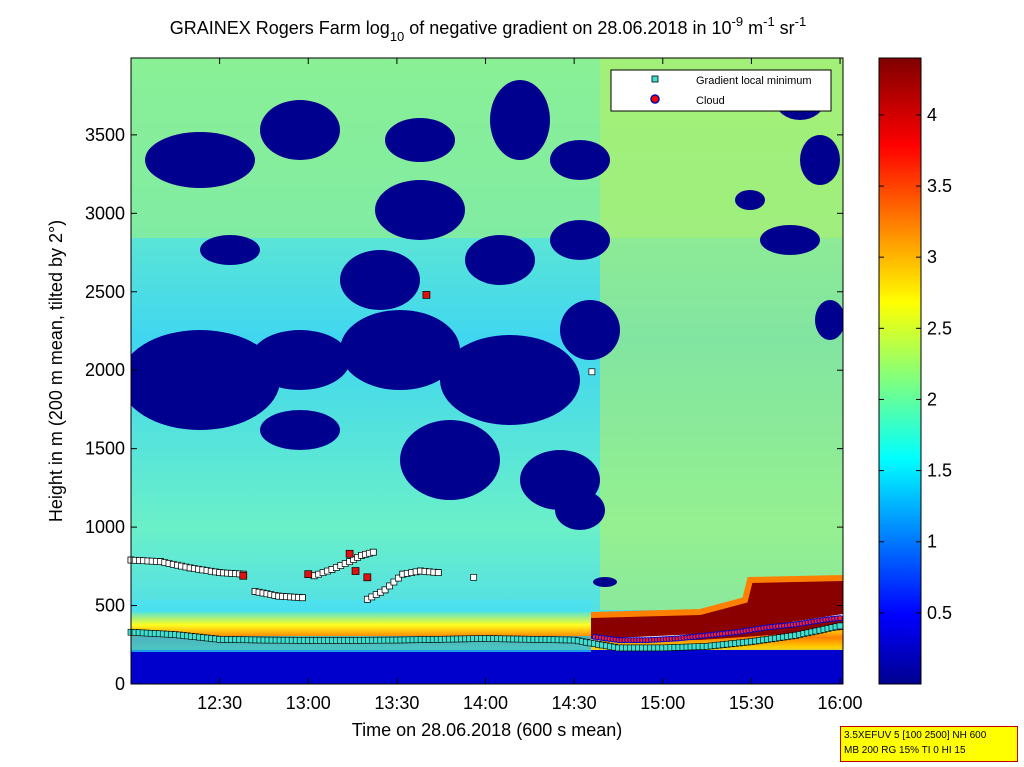  I want to click on left-blue-band, so click(361, 606).